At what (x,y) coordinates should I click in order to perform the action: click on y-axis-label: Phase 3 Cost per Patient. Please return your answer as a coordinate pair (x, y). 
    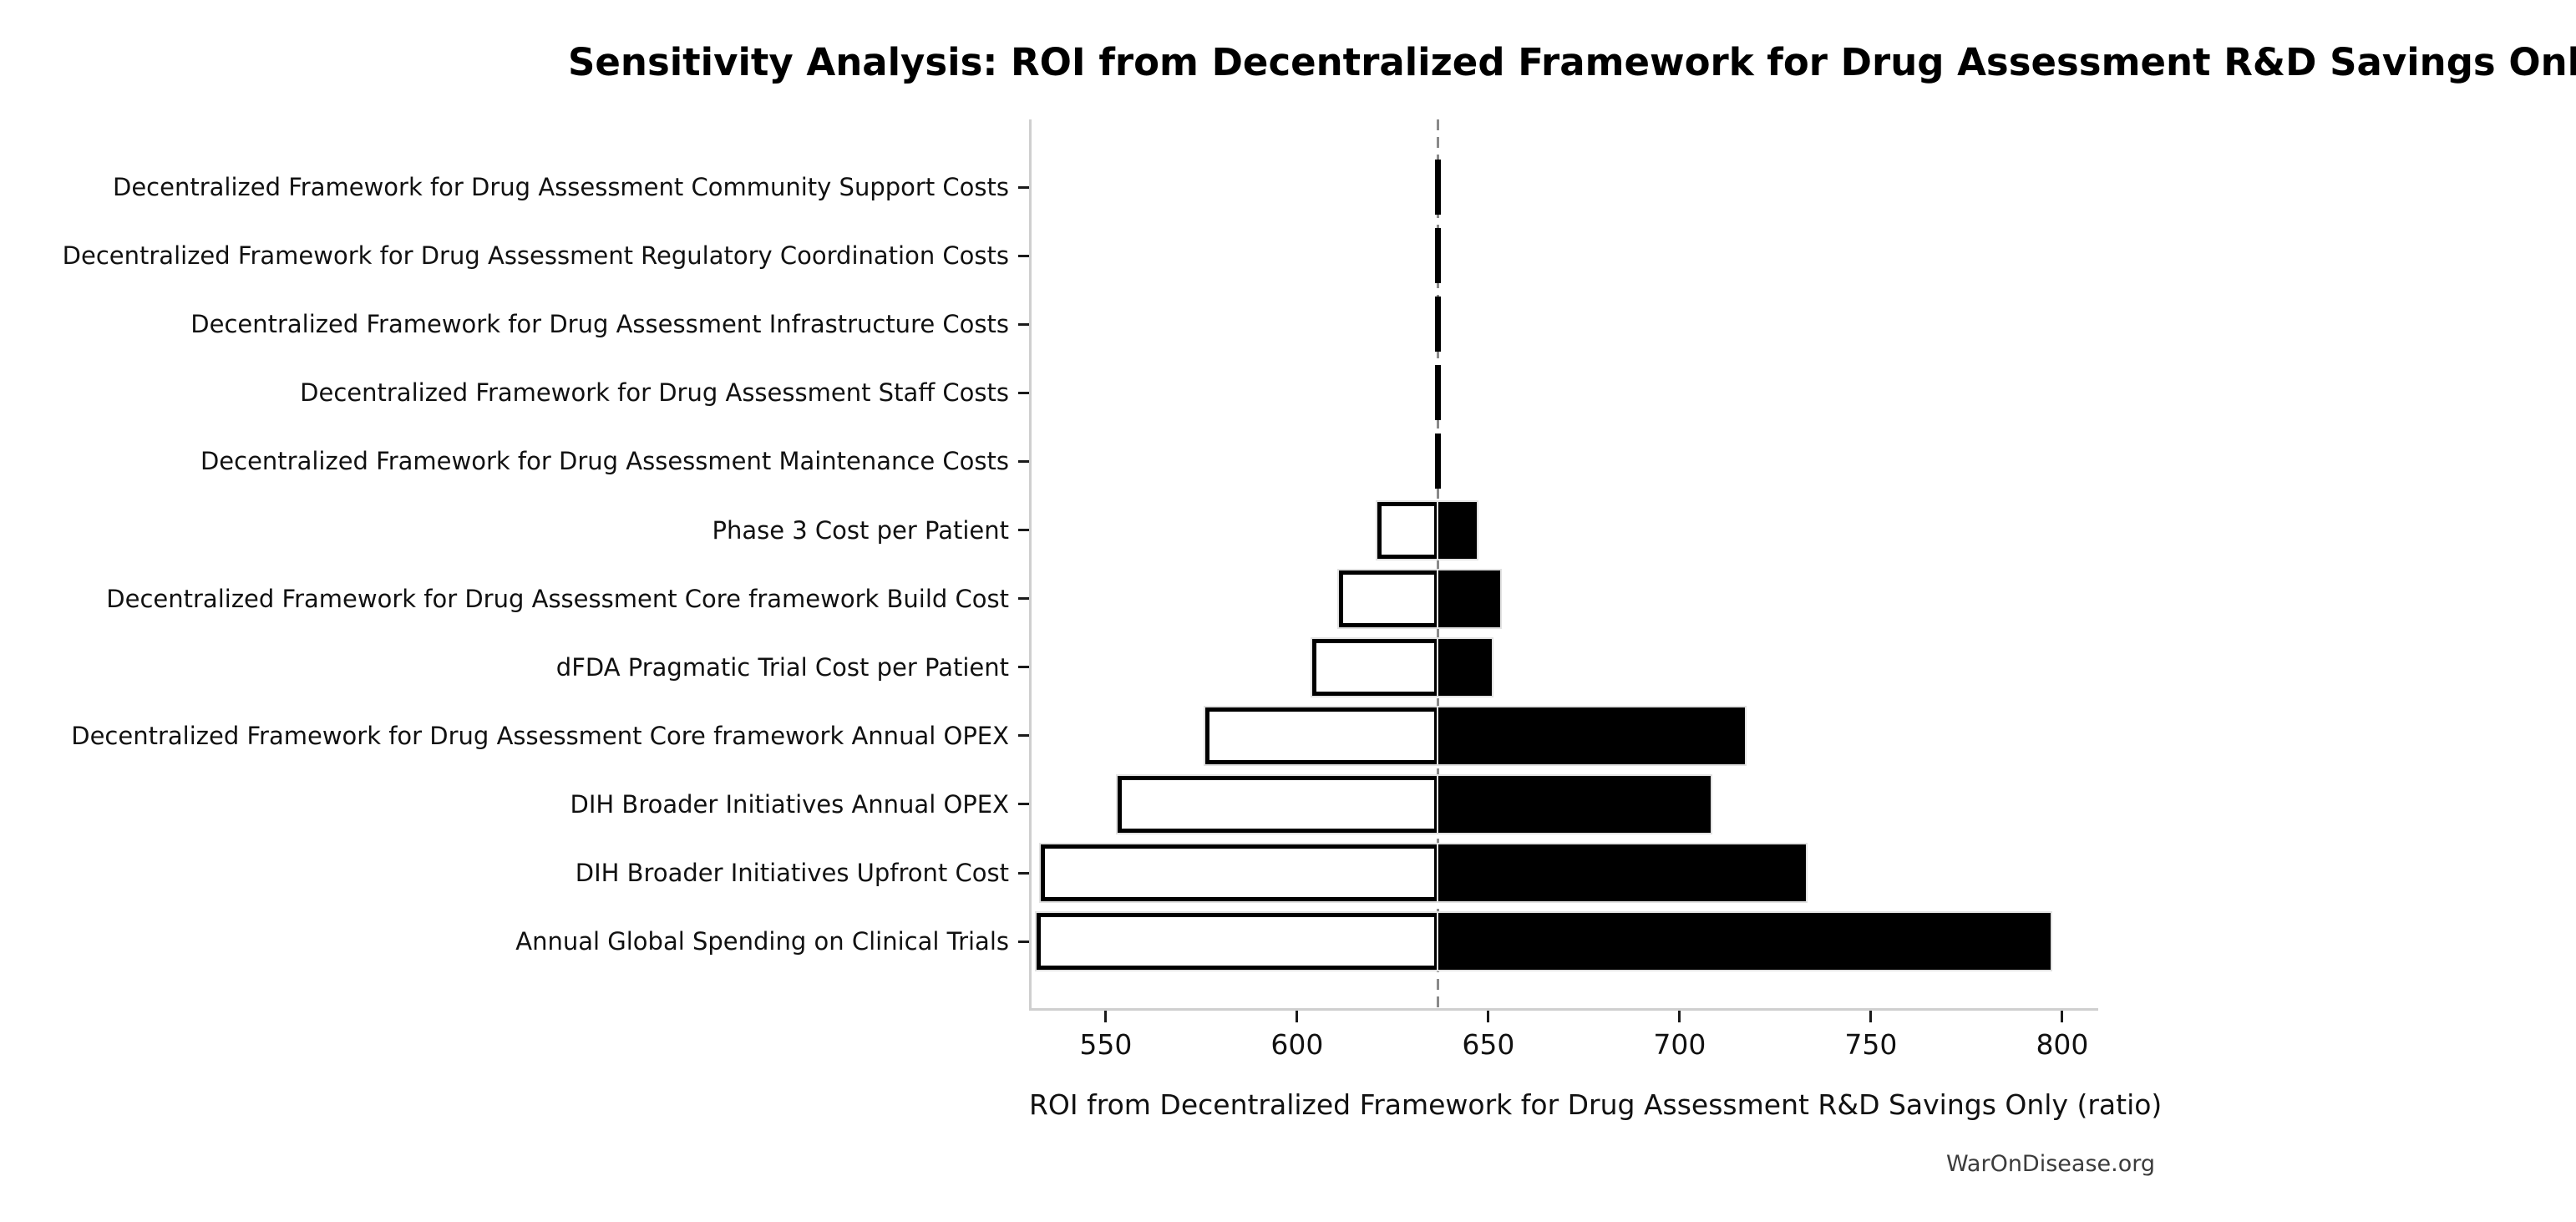
    Looking at the image, I should click on (861, 530).